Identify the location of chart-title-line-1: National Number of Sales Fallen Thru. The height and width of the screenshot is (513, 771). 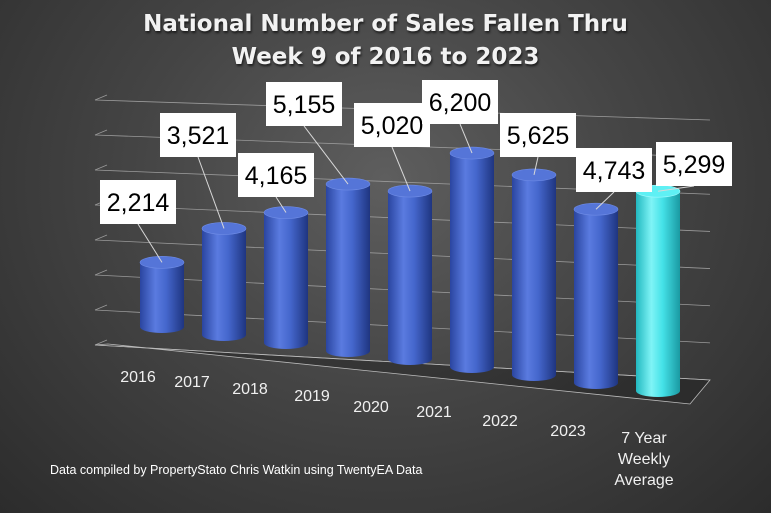
(385, 24).